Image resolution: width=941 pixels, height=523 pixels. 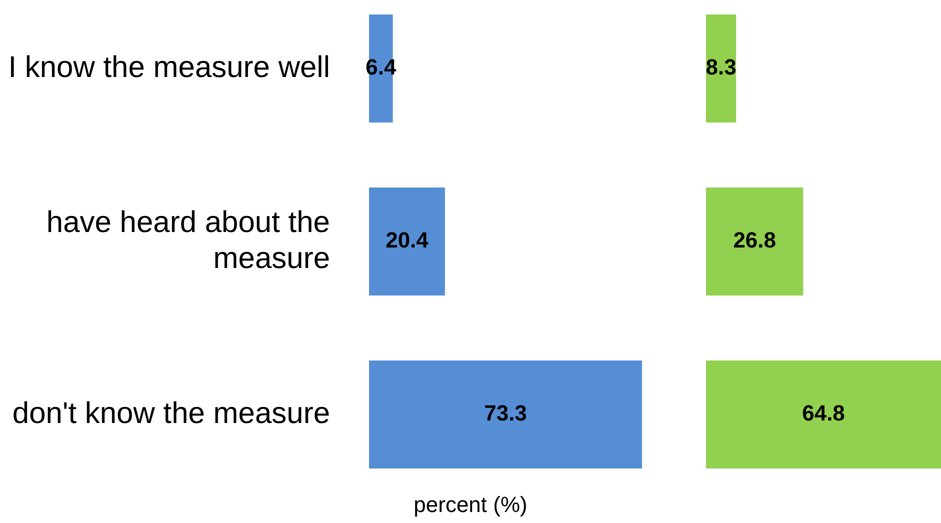 I want to click on data-label: 26.8, so click(x=754, y=240).